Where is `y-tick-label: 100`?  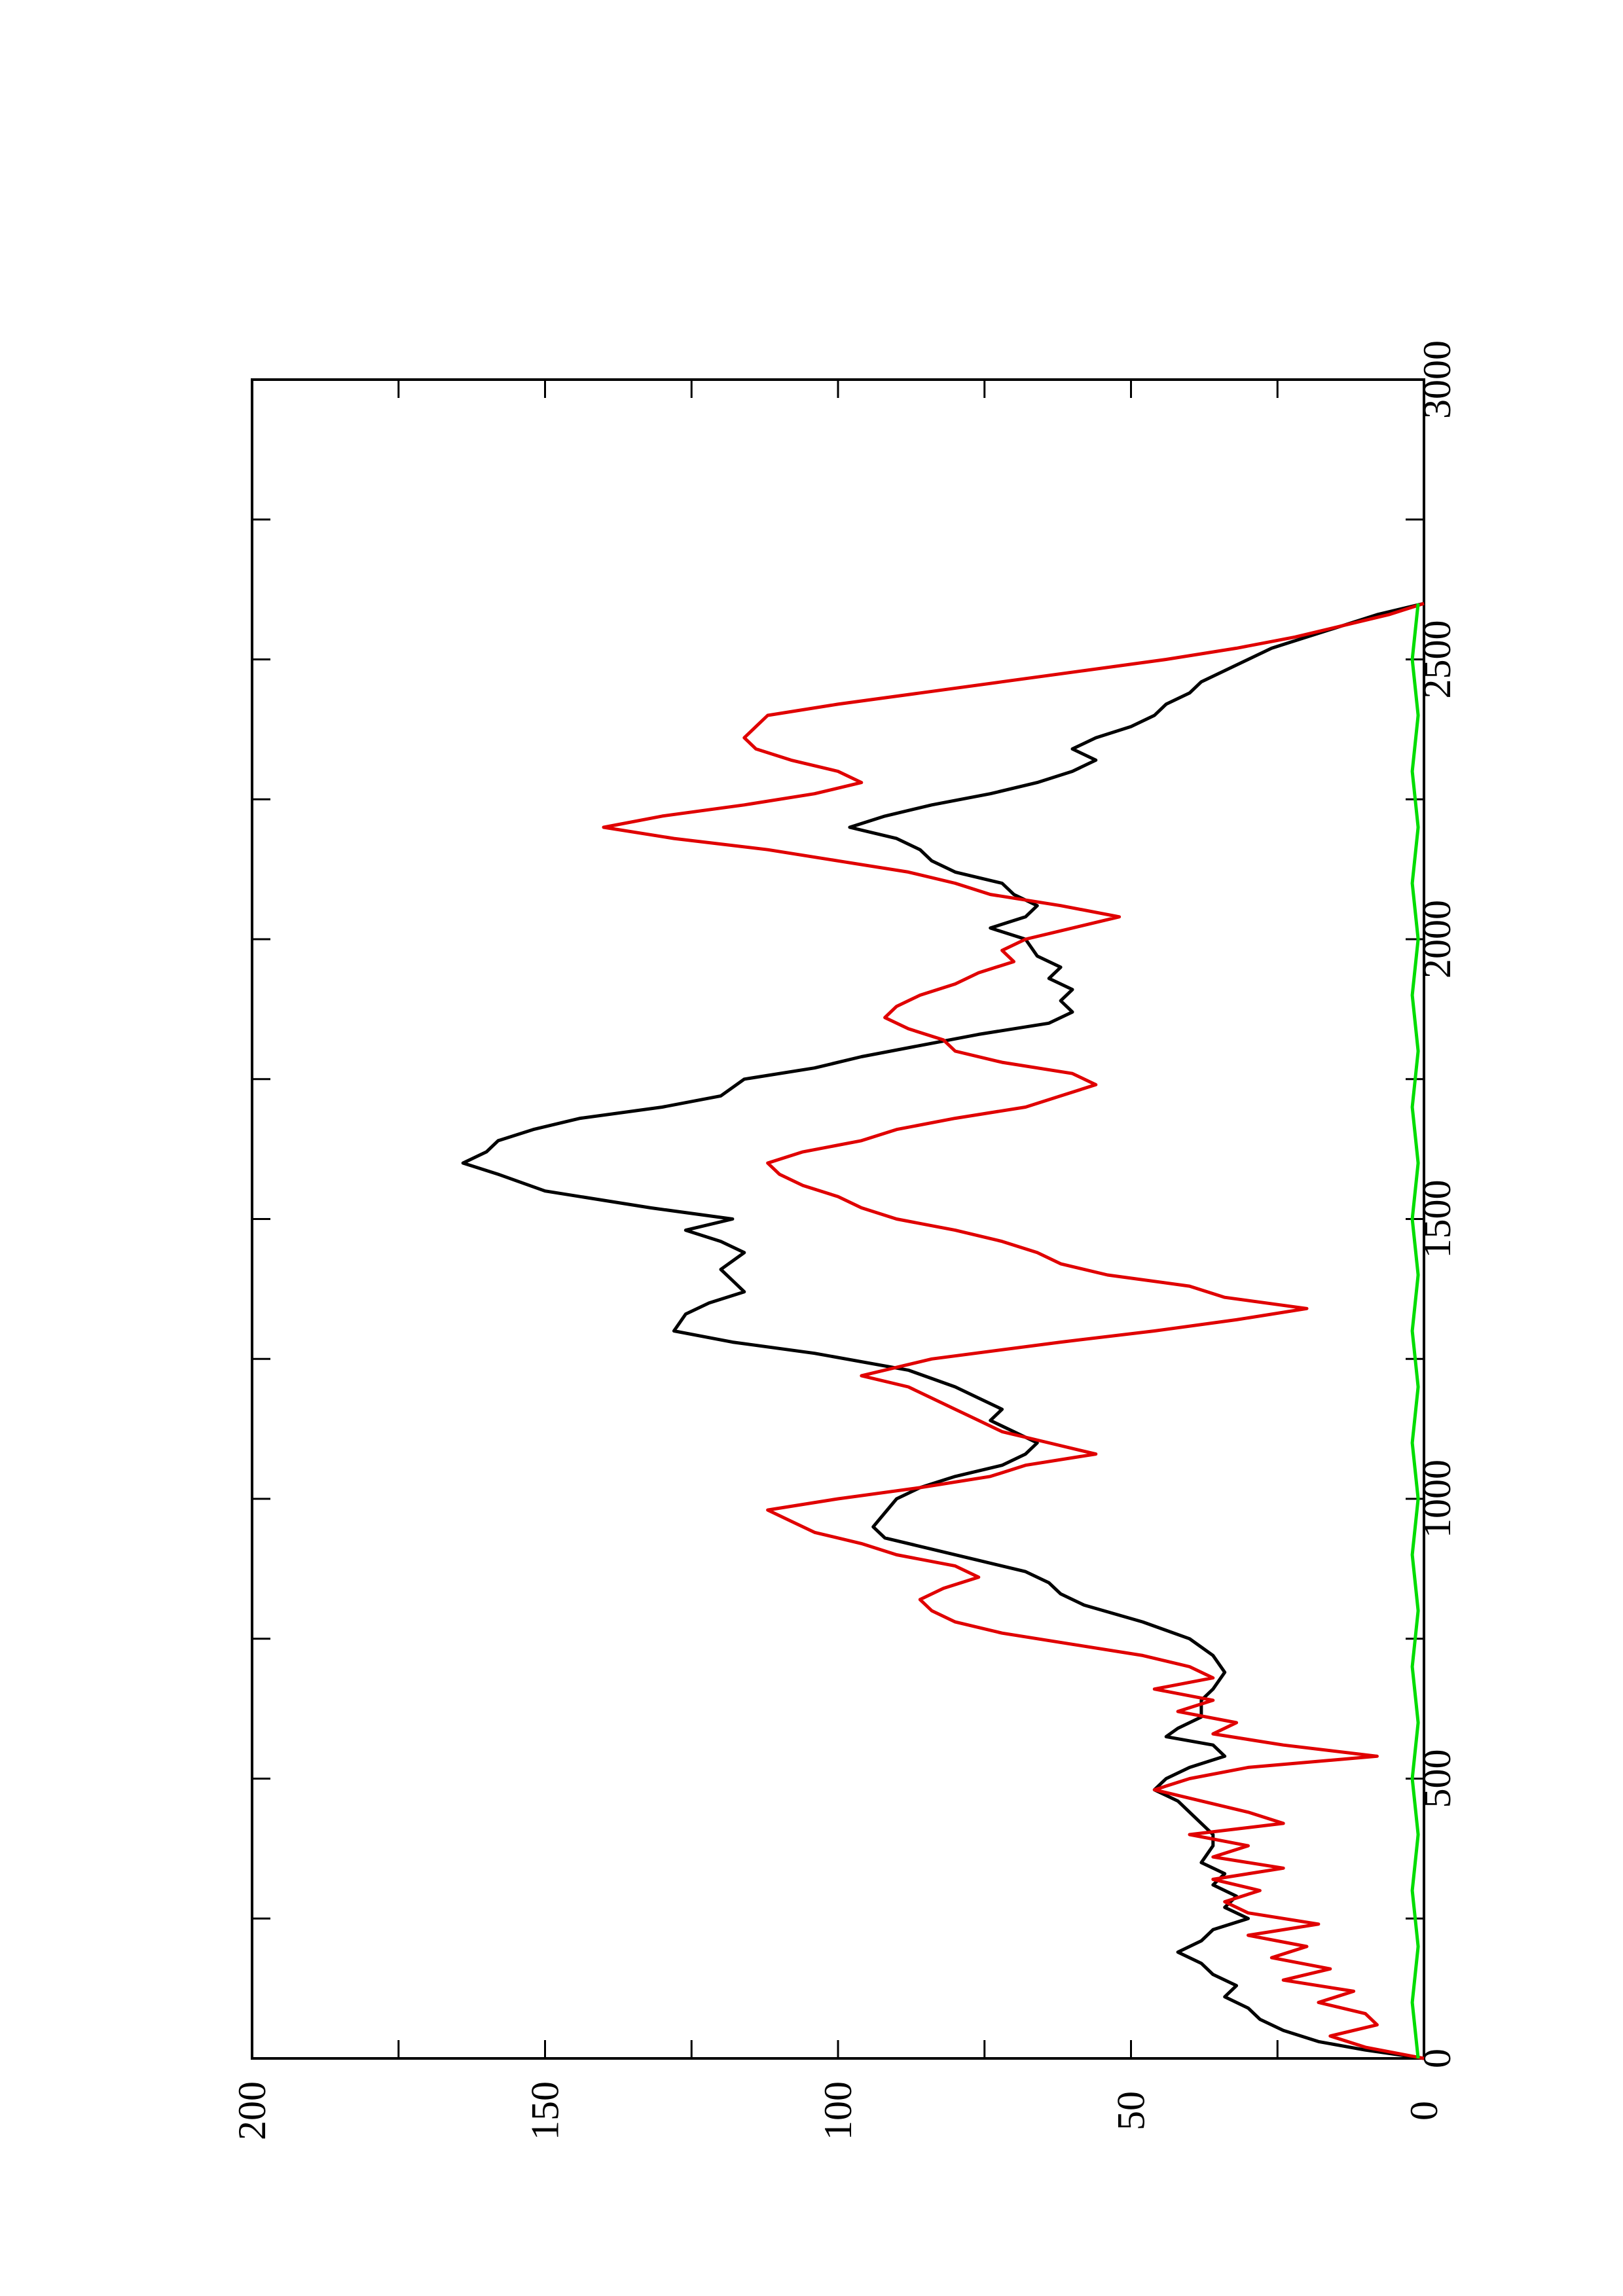 y-tick-label: 100 is located at coordinates (838, 2110).